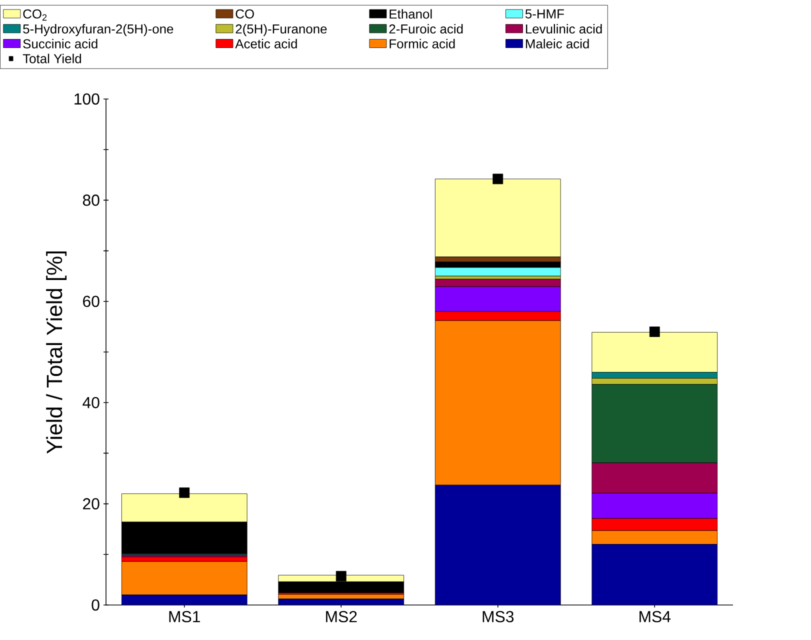 Image resolution: width=811 pixels, height=640 pixels. I want to click on legend-label: CO, so click(245, 14).